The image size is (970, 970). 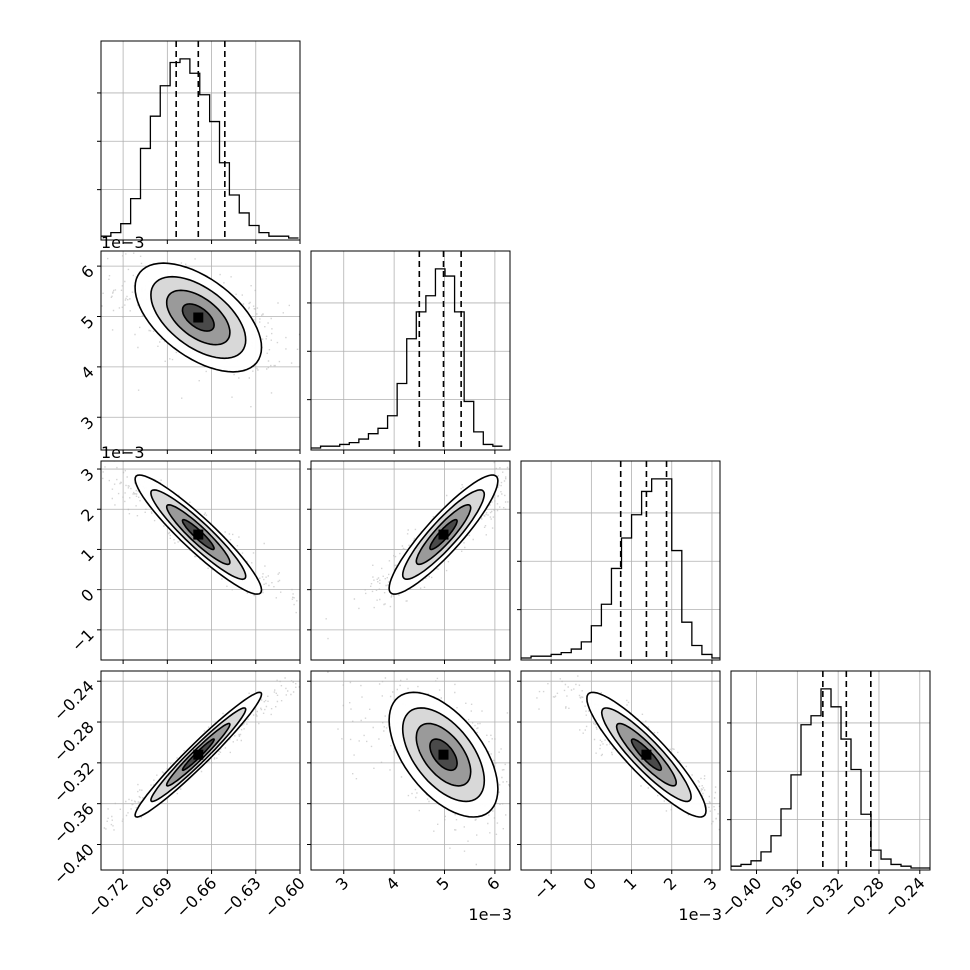 What do you see at coordinates (670, 883) in the screenshot?
I see `x-tick-label: 2` at bounding box center [670, 883].